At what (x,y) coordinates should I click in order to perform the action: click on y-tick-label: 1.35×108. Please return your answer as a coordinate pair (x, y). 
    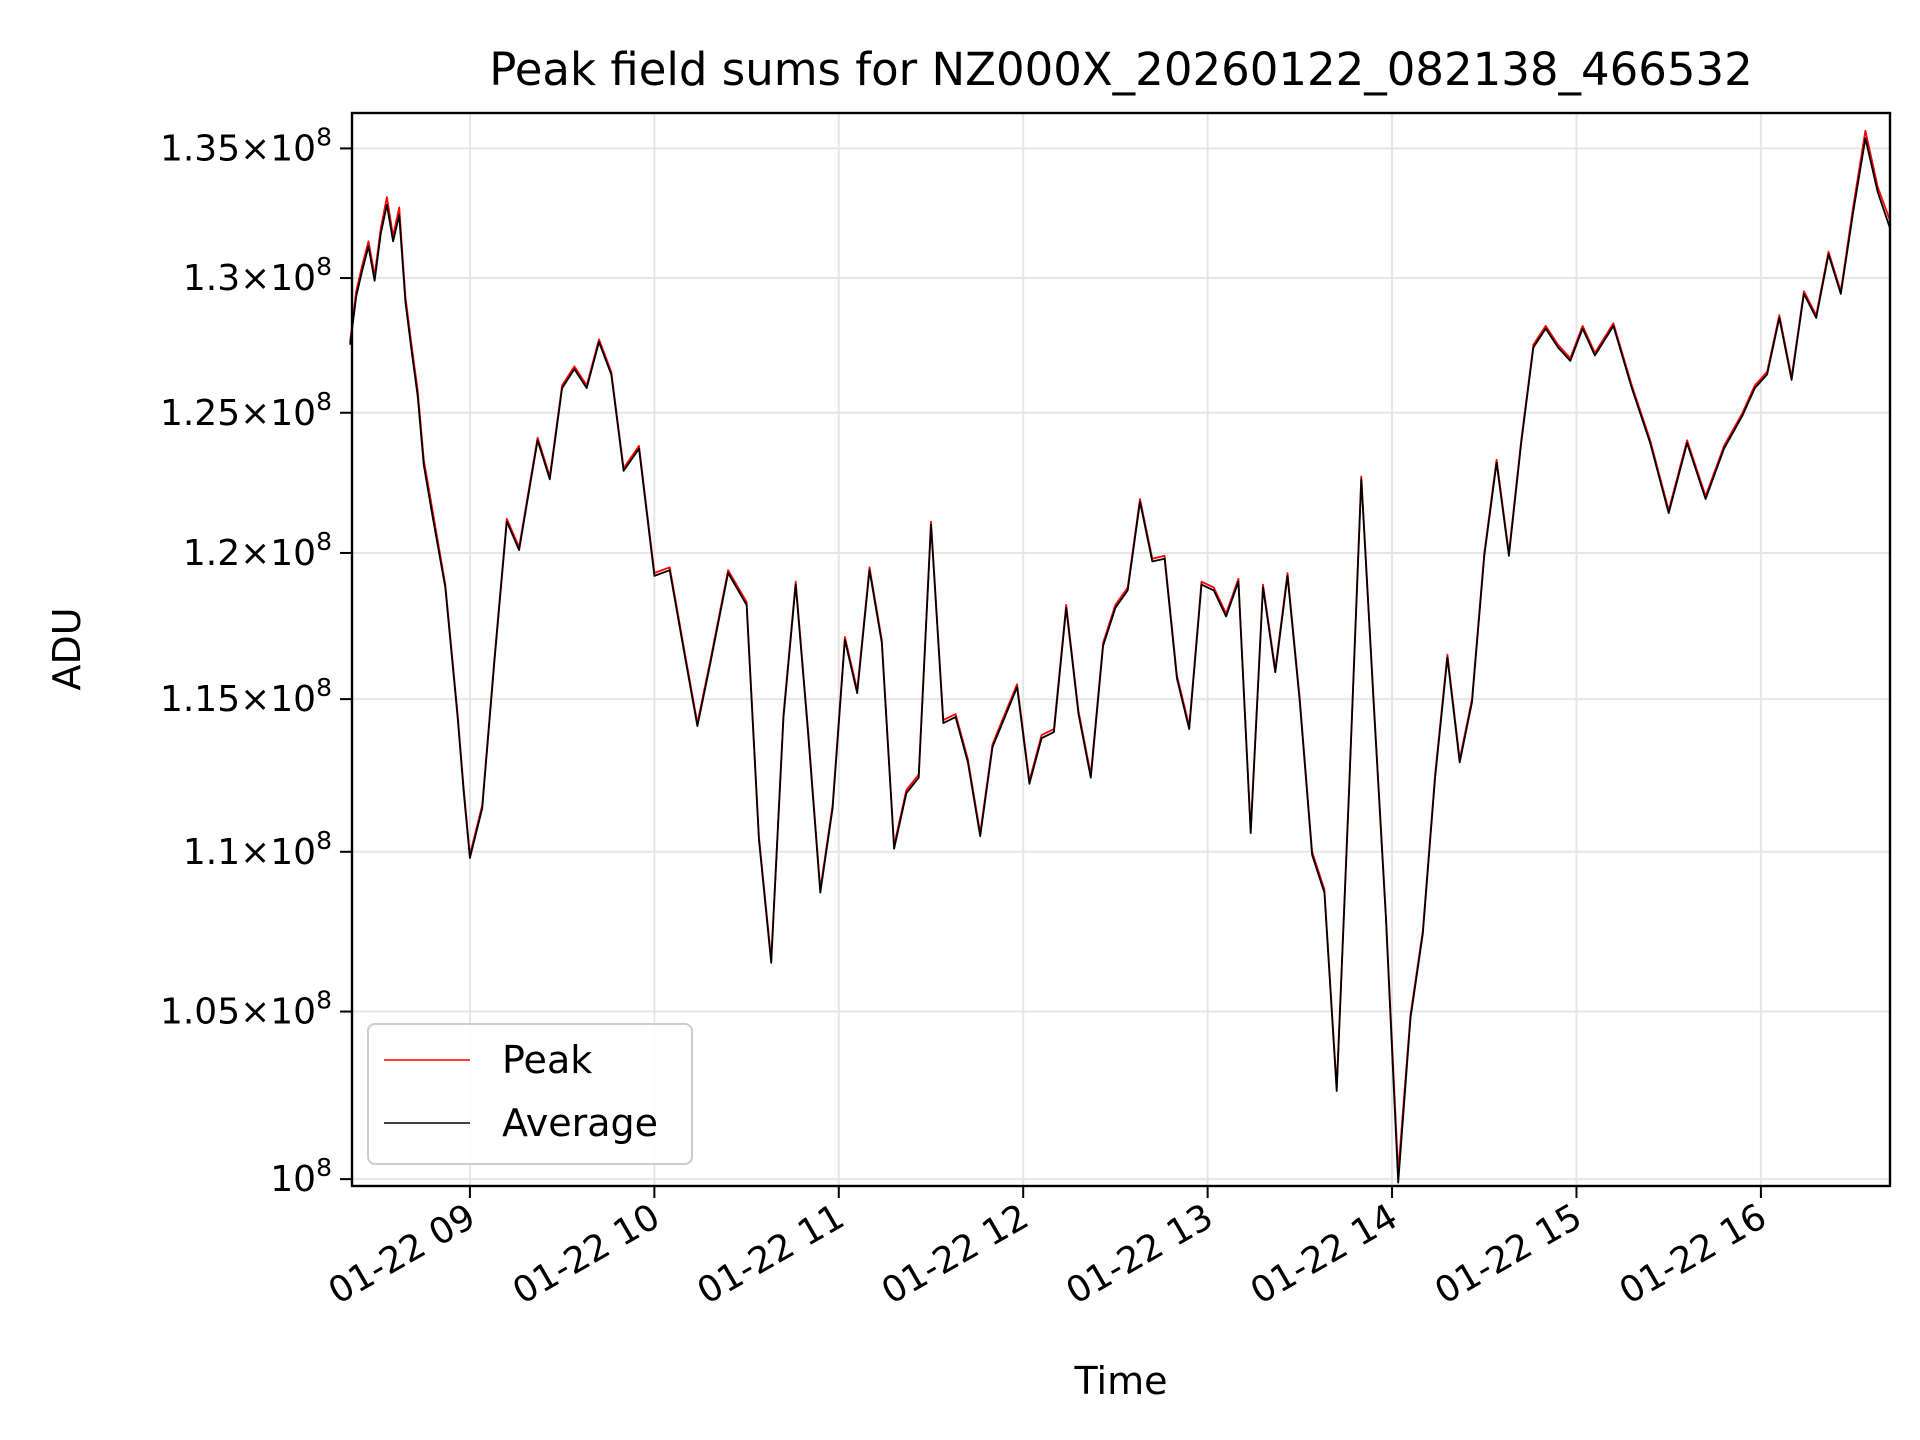
    Looking at the image, I should click on (246, 145).